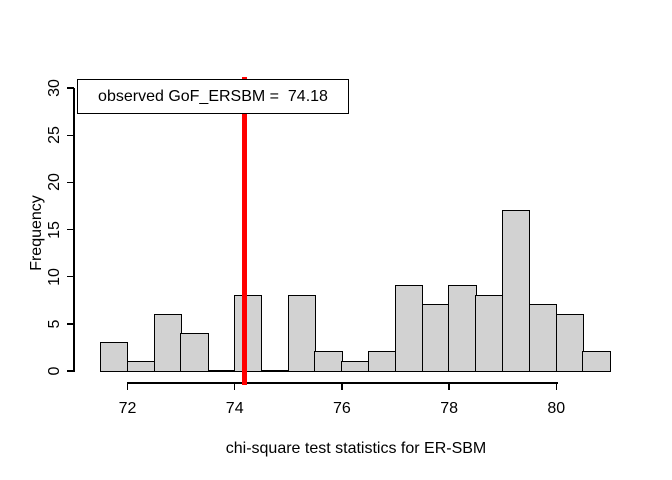 This screenshot has width=672, height=480. Describe the element at coordinates (36, 233) in the screenshot. I see `y-axis-title: Frequency` at that location.